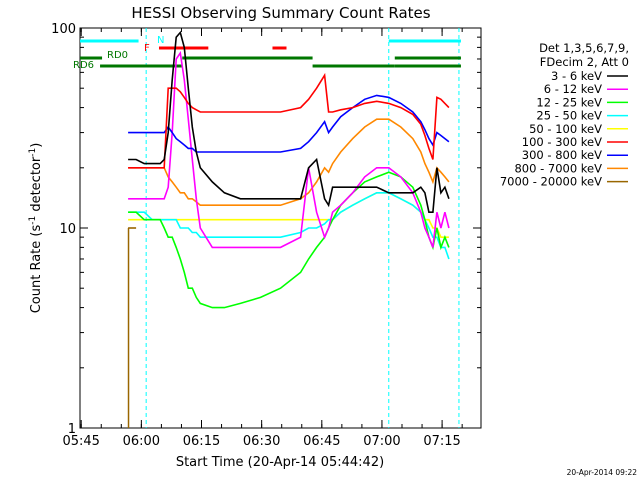  I want to click on x-tick-label: 06:00, so click(141, 441).